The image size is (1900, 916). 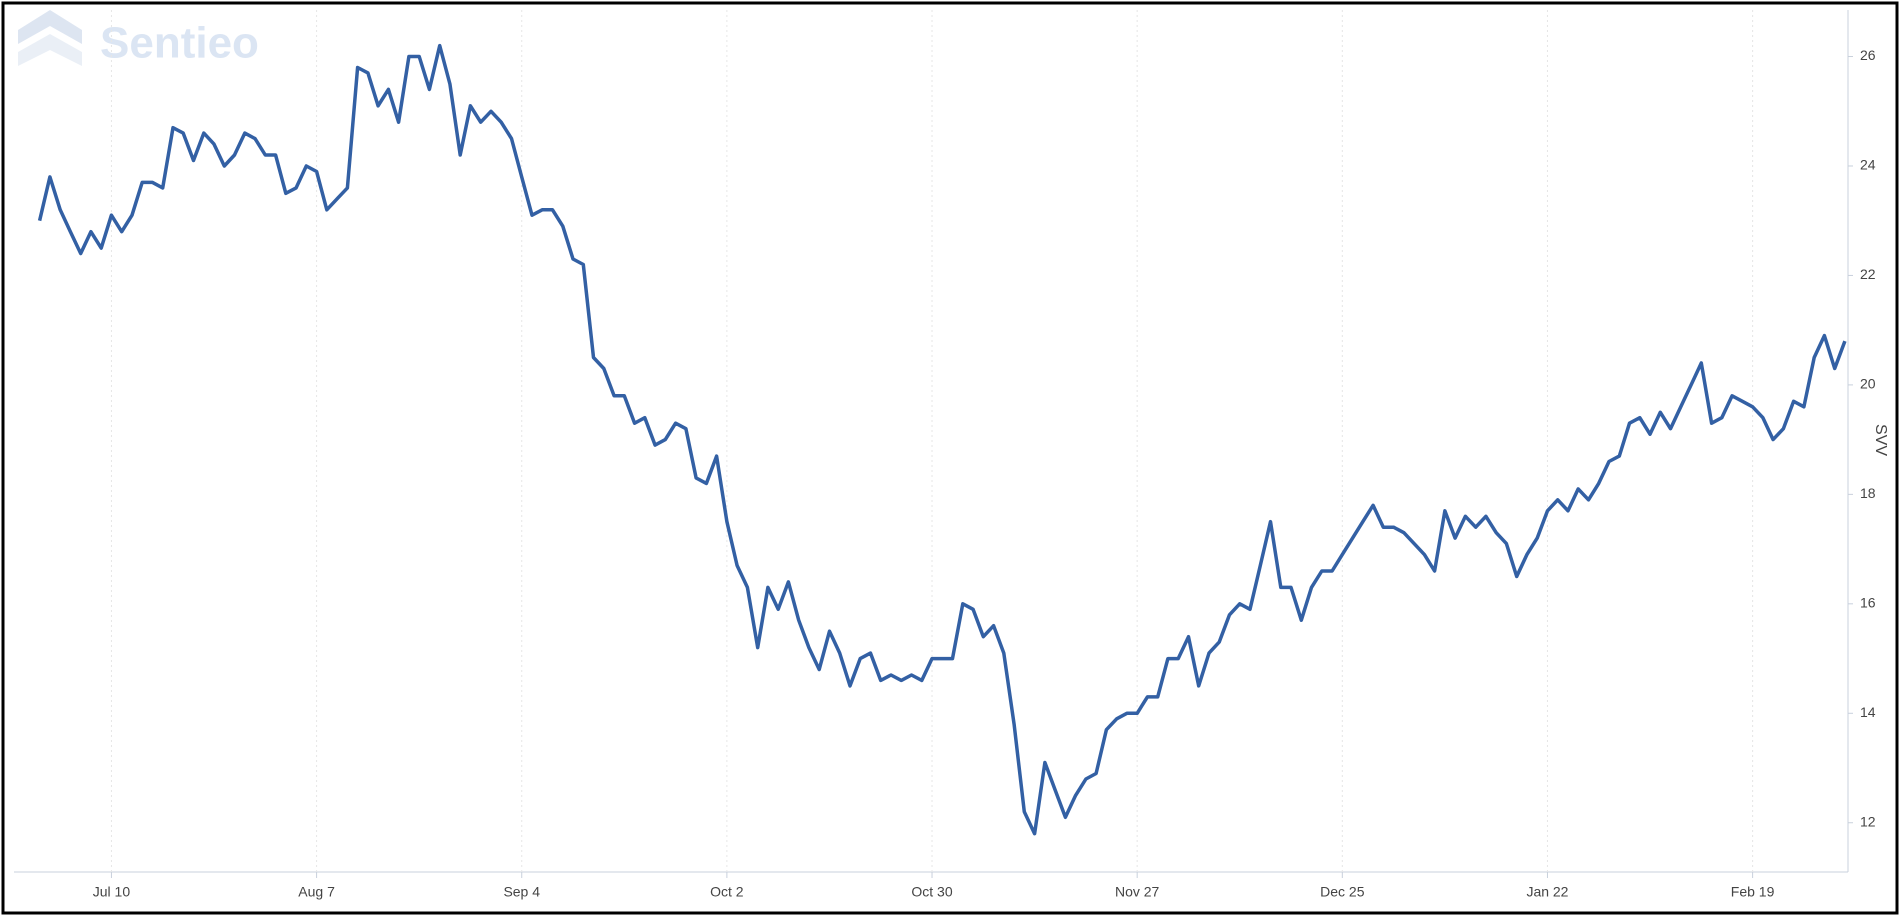 What do you see at coordinates (1880, 440) in the screenshot?
I see `y-axis-label: SVV` at bounding box center [1880, 440].